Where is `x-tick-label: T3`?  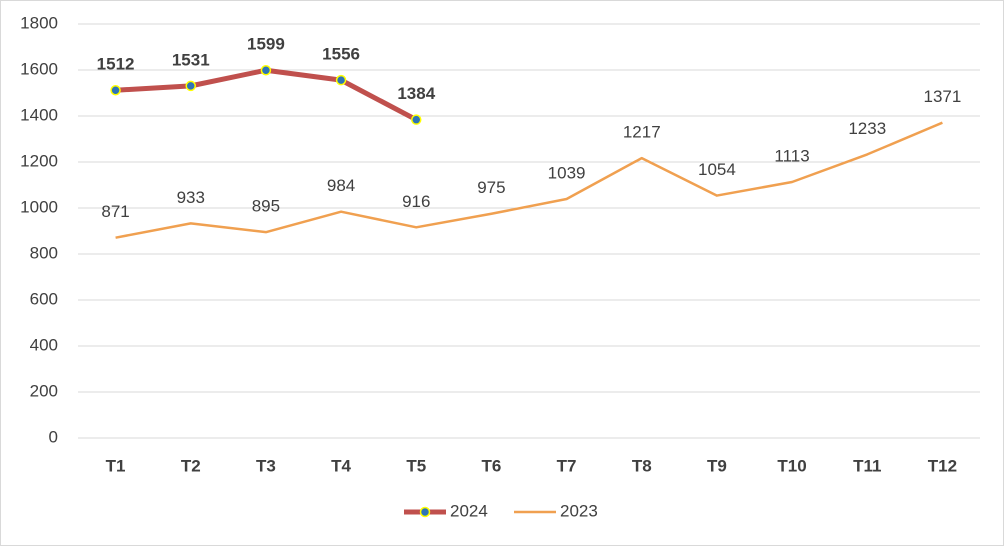
x-tick-label: T3 is located at coordinates (266, 465).